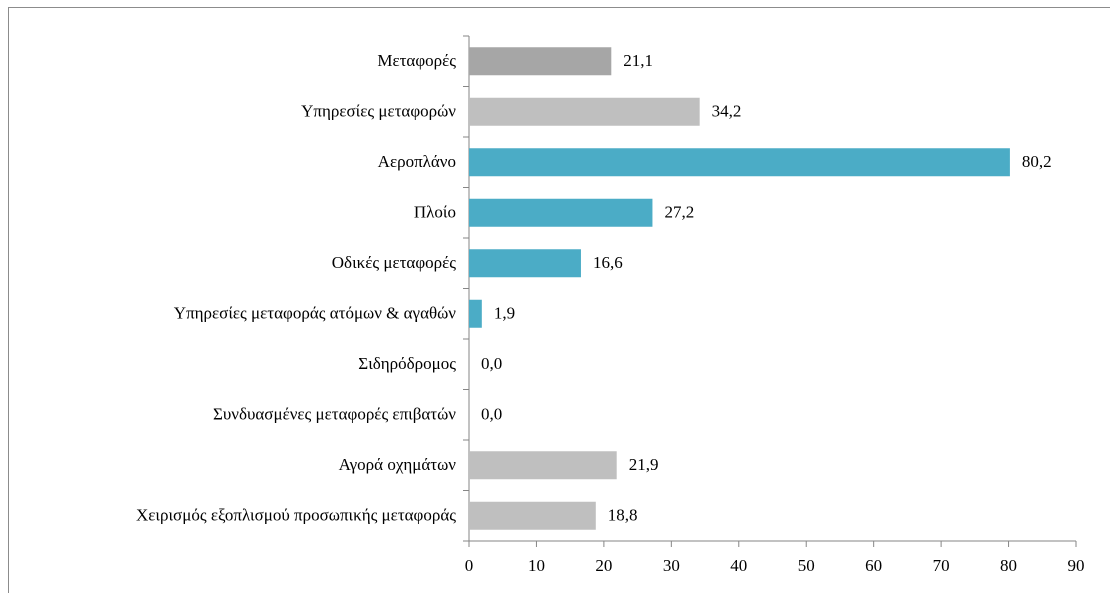 The image size is (1110, 598). What do you see at coordinates (1037, 161) in the screenshot?
I see `data-label: 80,2` at bounding box center [1037, 161].